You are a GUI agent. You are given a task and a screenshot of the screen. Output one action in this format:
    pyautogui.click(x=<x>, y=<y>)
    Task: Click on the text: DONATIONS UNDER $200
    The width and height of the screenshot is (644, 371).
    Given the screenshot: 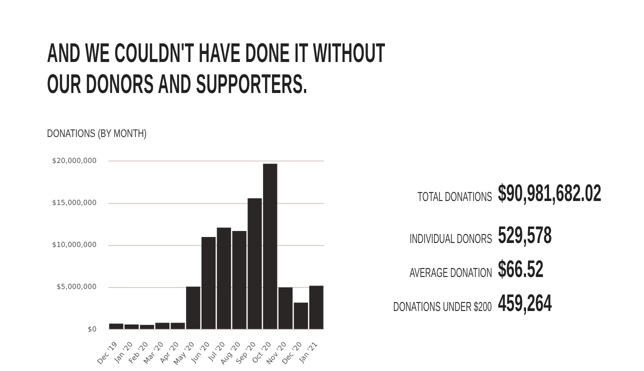 What is the action you would take?
    pyautogui.click(x=443, y=306)
    